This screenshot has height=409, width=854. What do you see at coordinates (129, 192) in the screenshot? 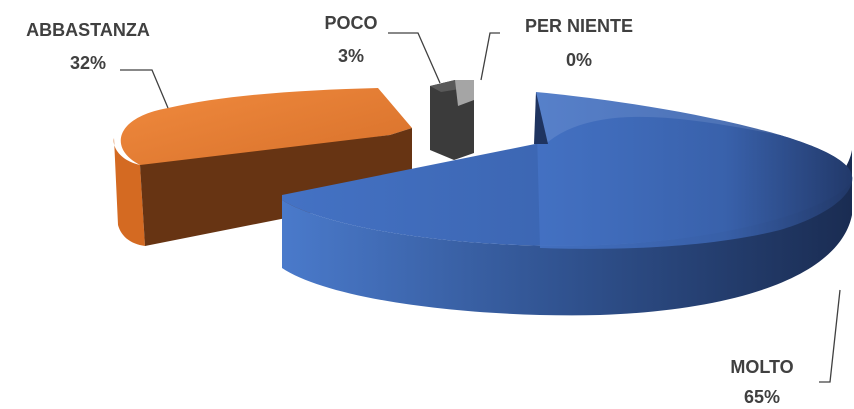
I see `slice-abbastanza-rim` at bounding box center [129, 192].